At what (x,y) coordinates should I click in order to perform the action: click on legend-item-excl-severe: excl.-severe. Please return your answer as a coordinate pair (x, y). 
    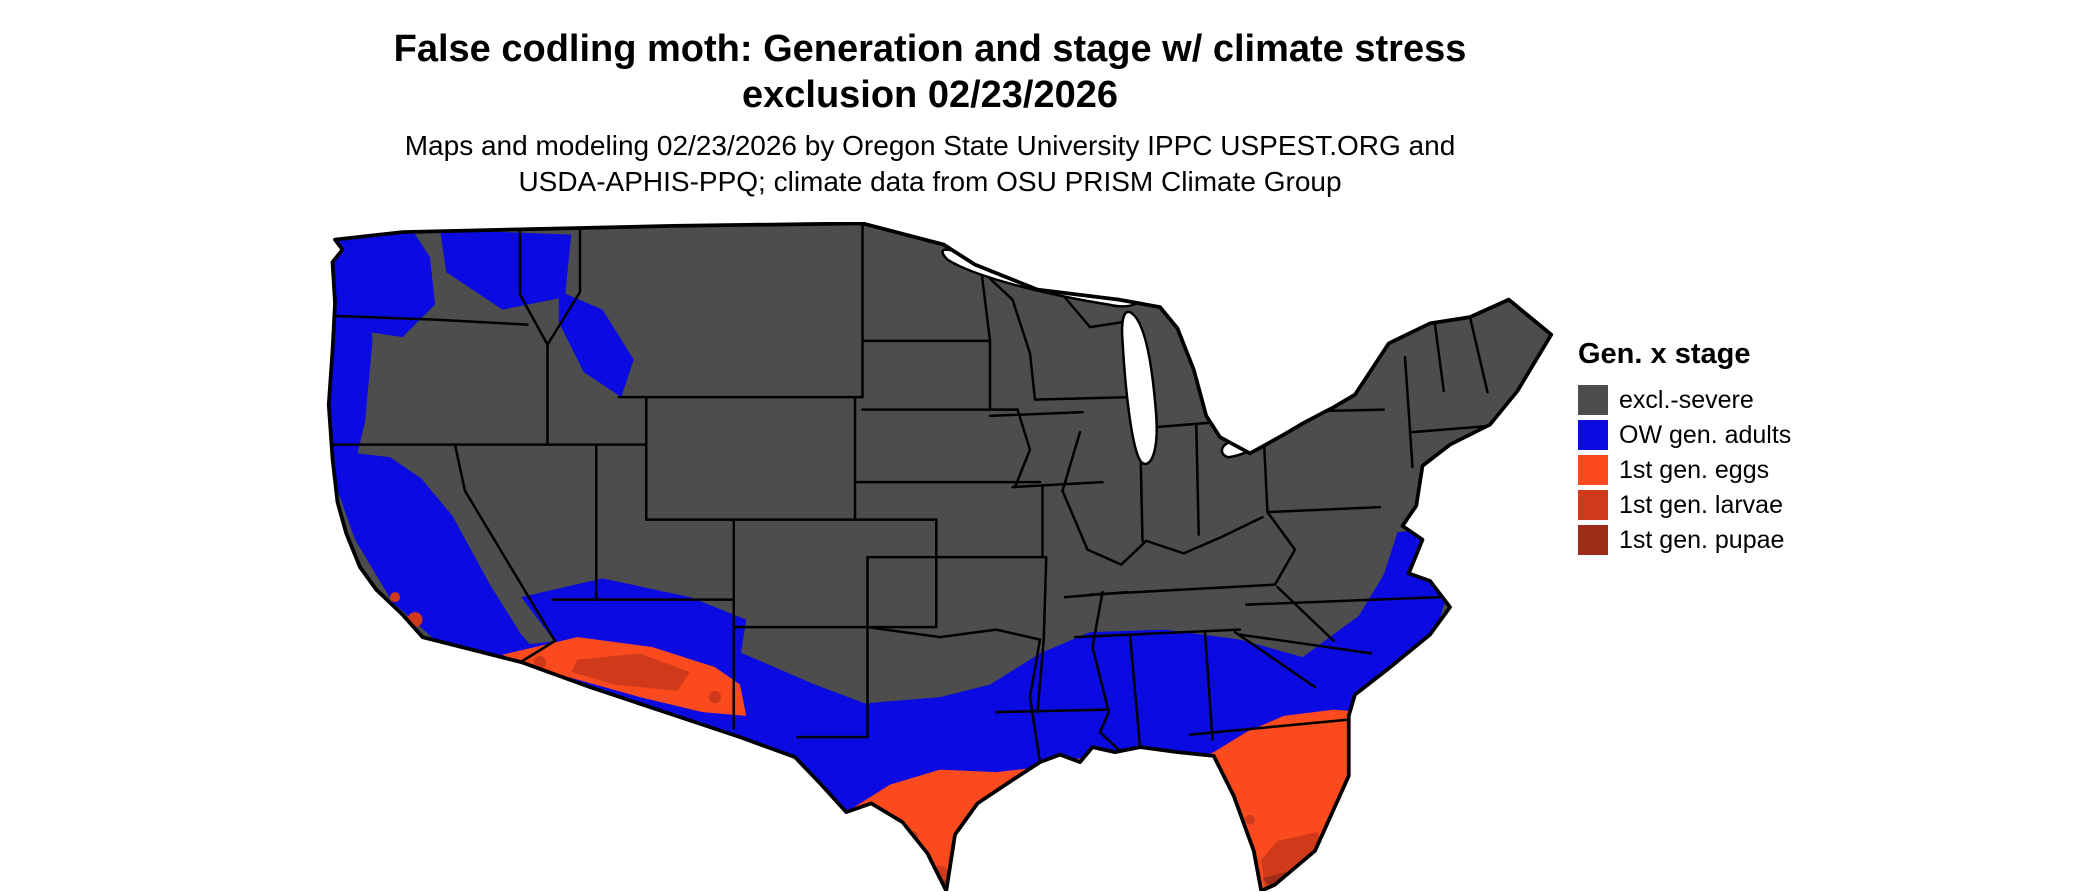
    Looking at the image, I should click on (1684, 400).